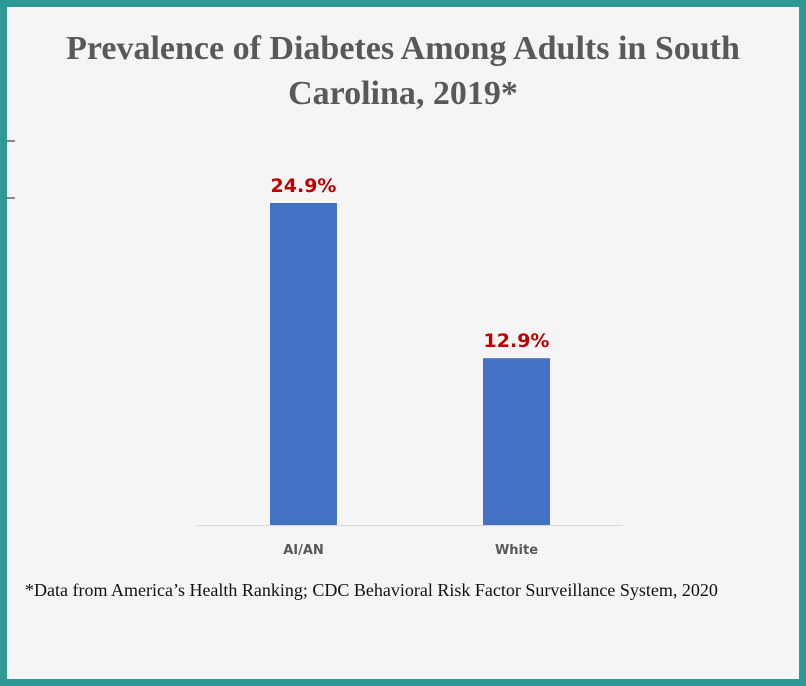 This screenshot has height=686, width=806. Describe the element at coordinates (516, 441) in the screenshot. I see `bar-white` at that location.